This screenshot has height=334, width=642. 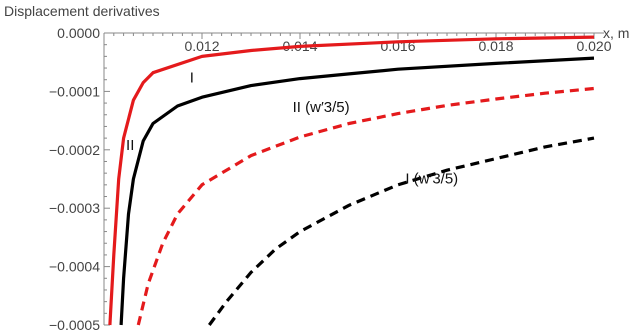 What do you see at coordinates (74, 91) in the screenshot?
I see `y-tick-label: −0.0001` at bounding box center [74, 91].